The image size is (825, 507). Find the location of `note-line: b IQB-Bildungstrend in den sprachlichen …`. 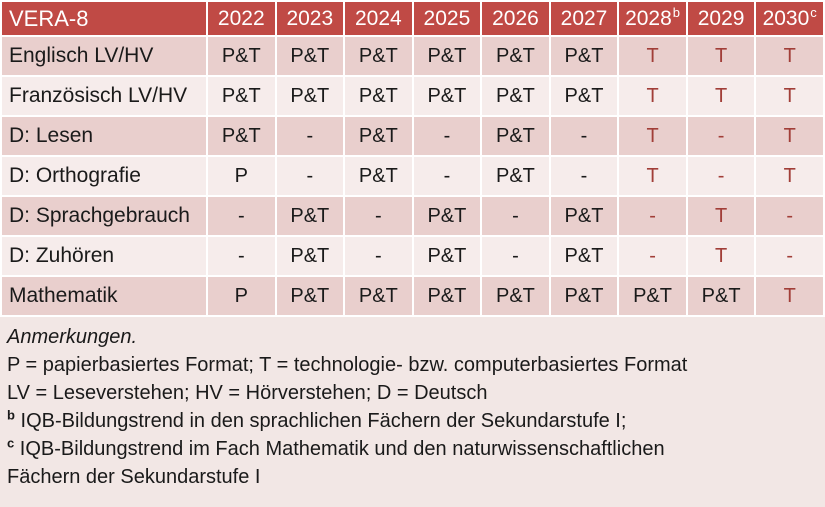

note-line: b IQB-Bildungstrend in den sprachlichen … is located at coordinates (317, 419).